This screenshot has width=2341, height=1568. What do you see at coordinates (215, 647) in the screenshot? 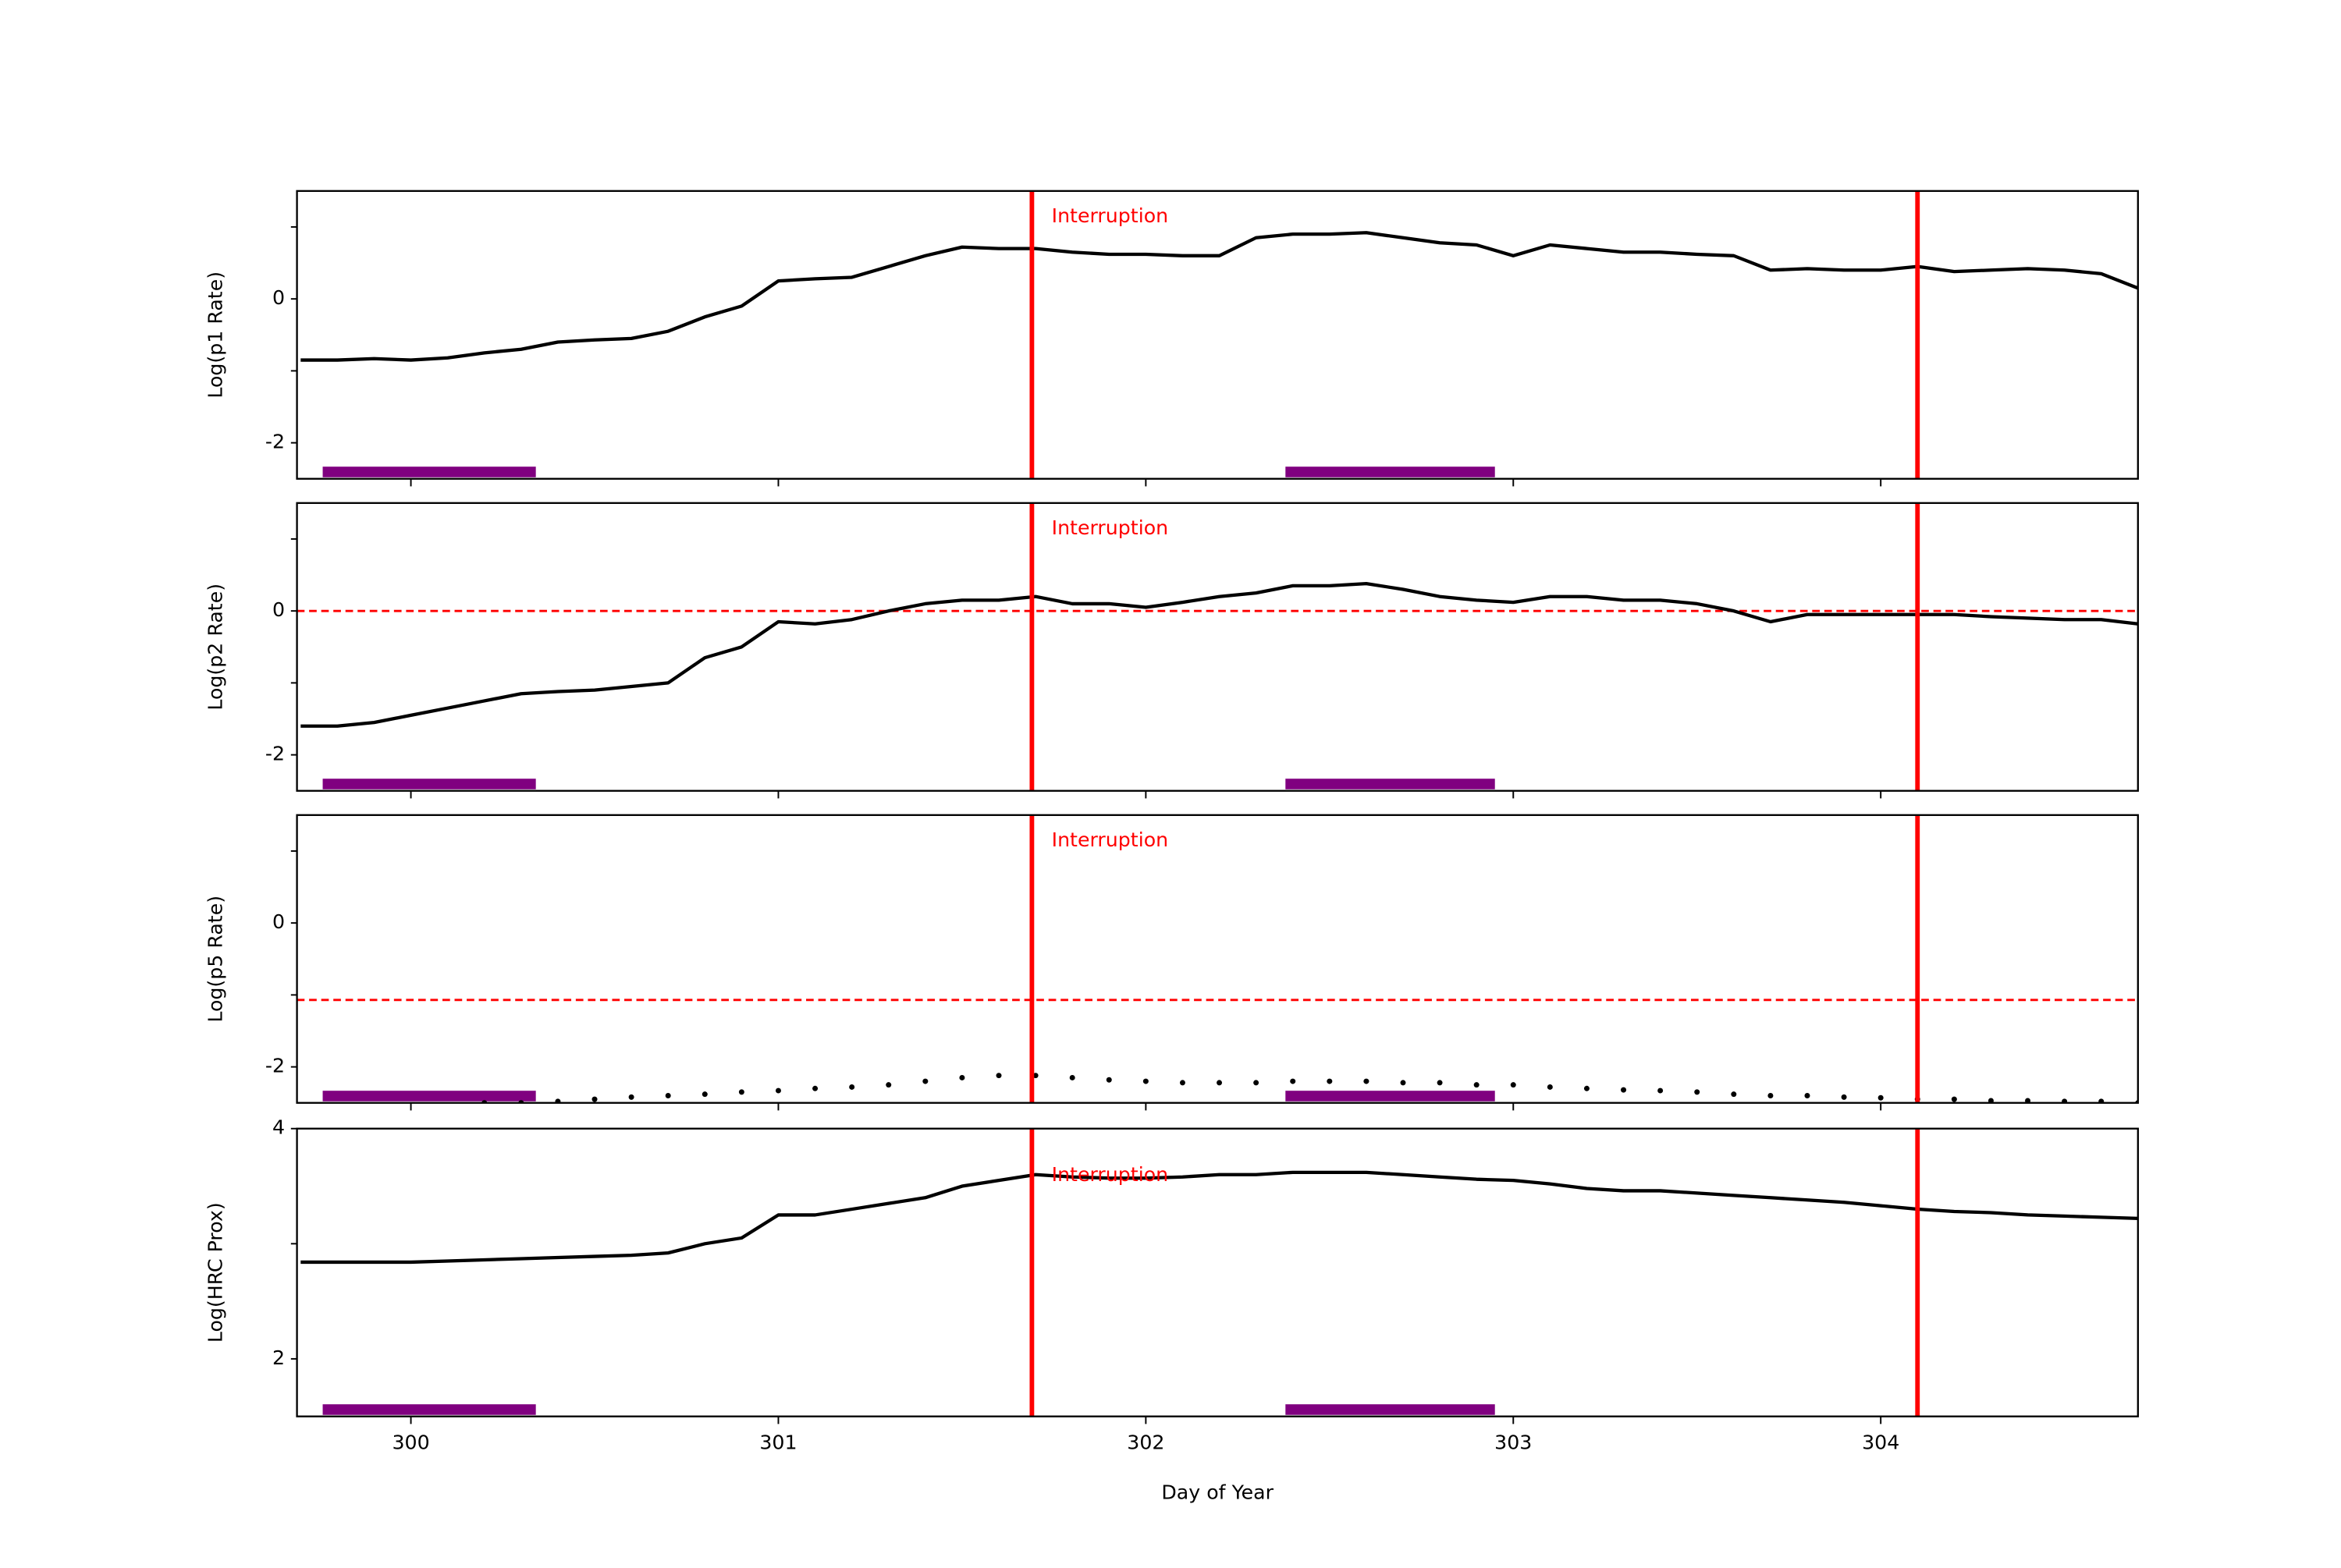
I see `y-axis-label: Log(p2 Rate)` at bounding box center [215, 647].